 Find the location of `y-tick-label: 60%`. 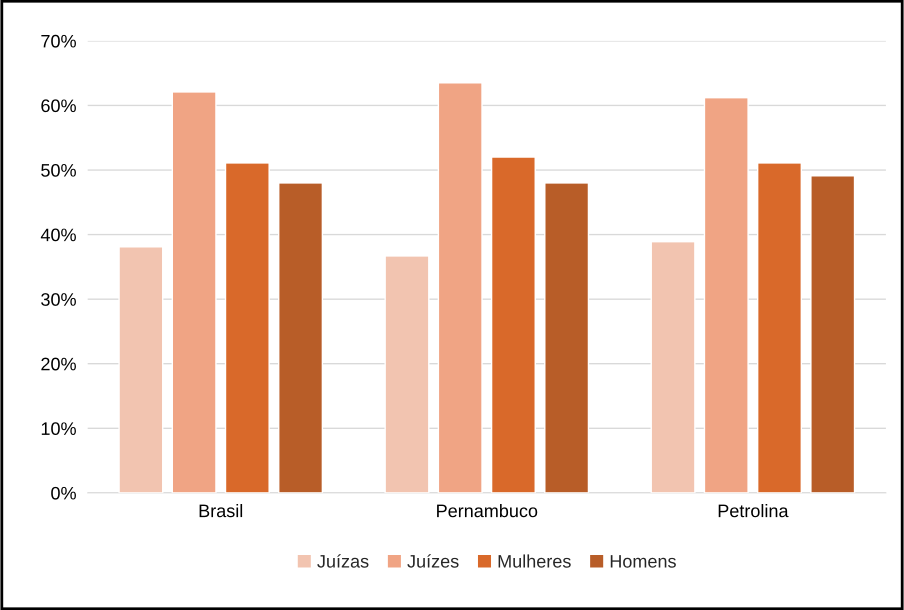

y-tick-label: 60% is located at coordinates (58, 105).